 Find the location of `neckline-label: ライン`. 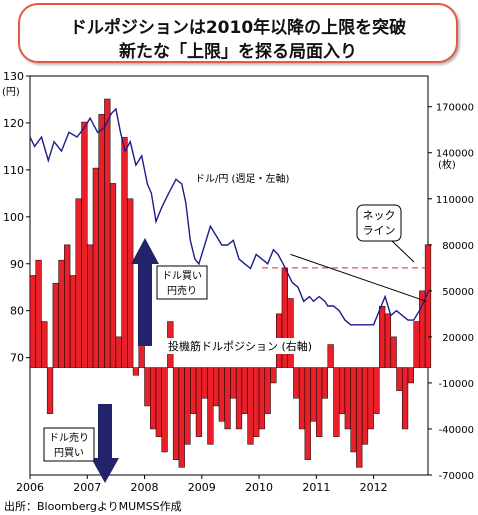

neckline-label: ライン is located at coordinates (379, 230).